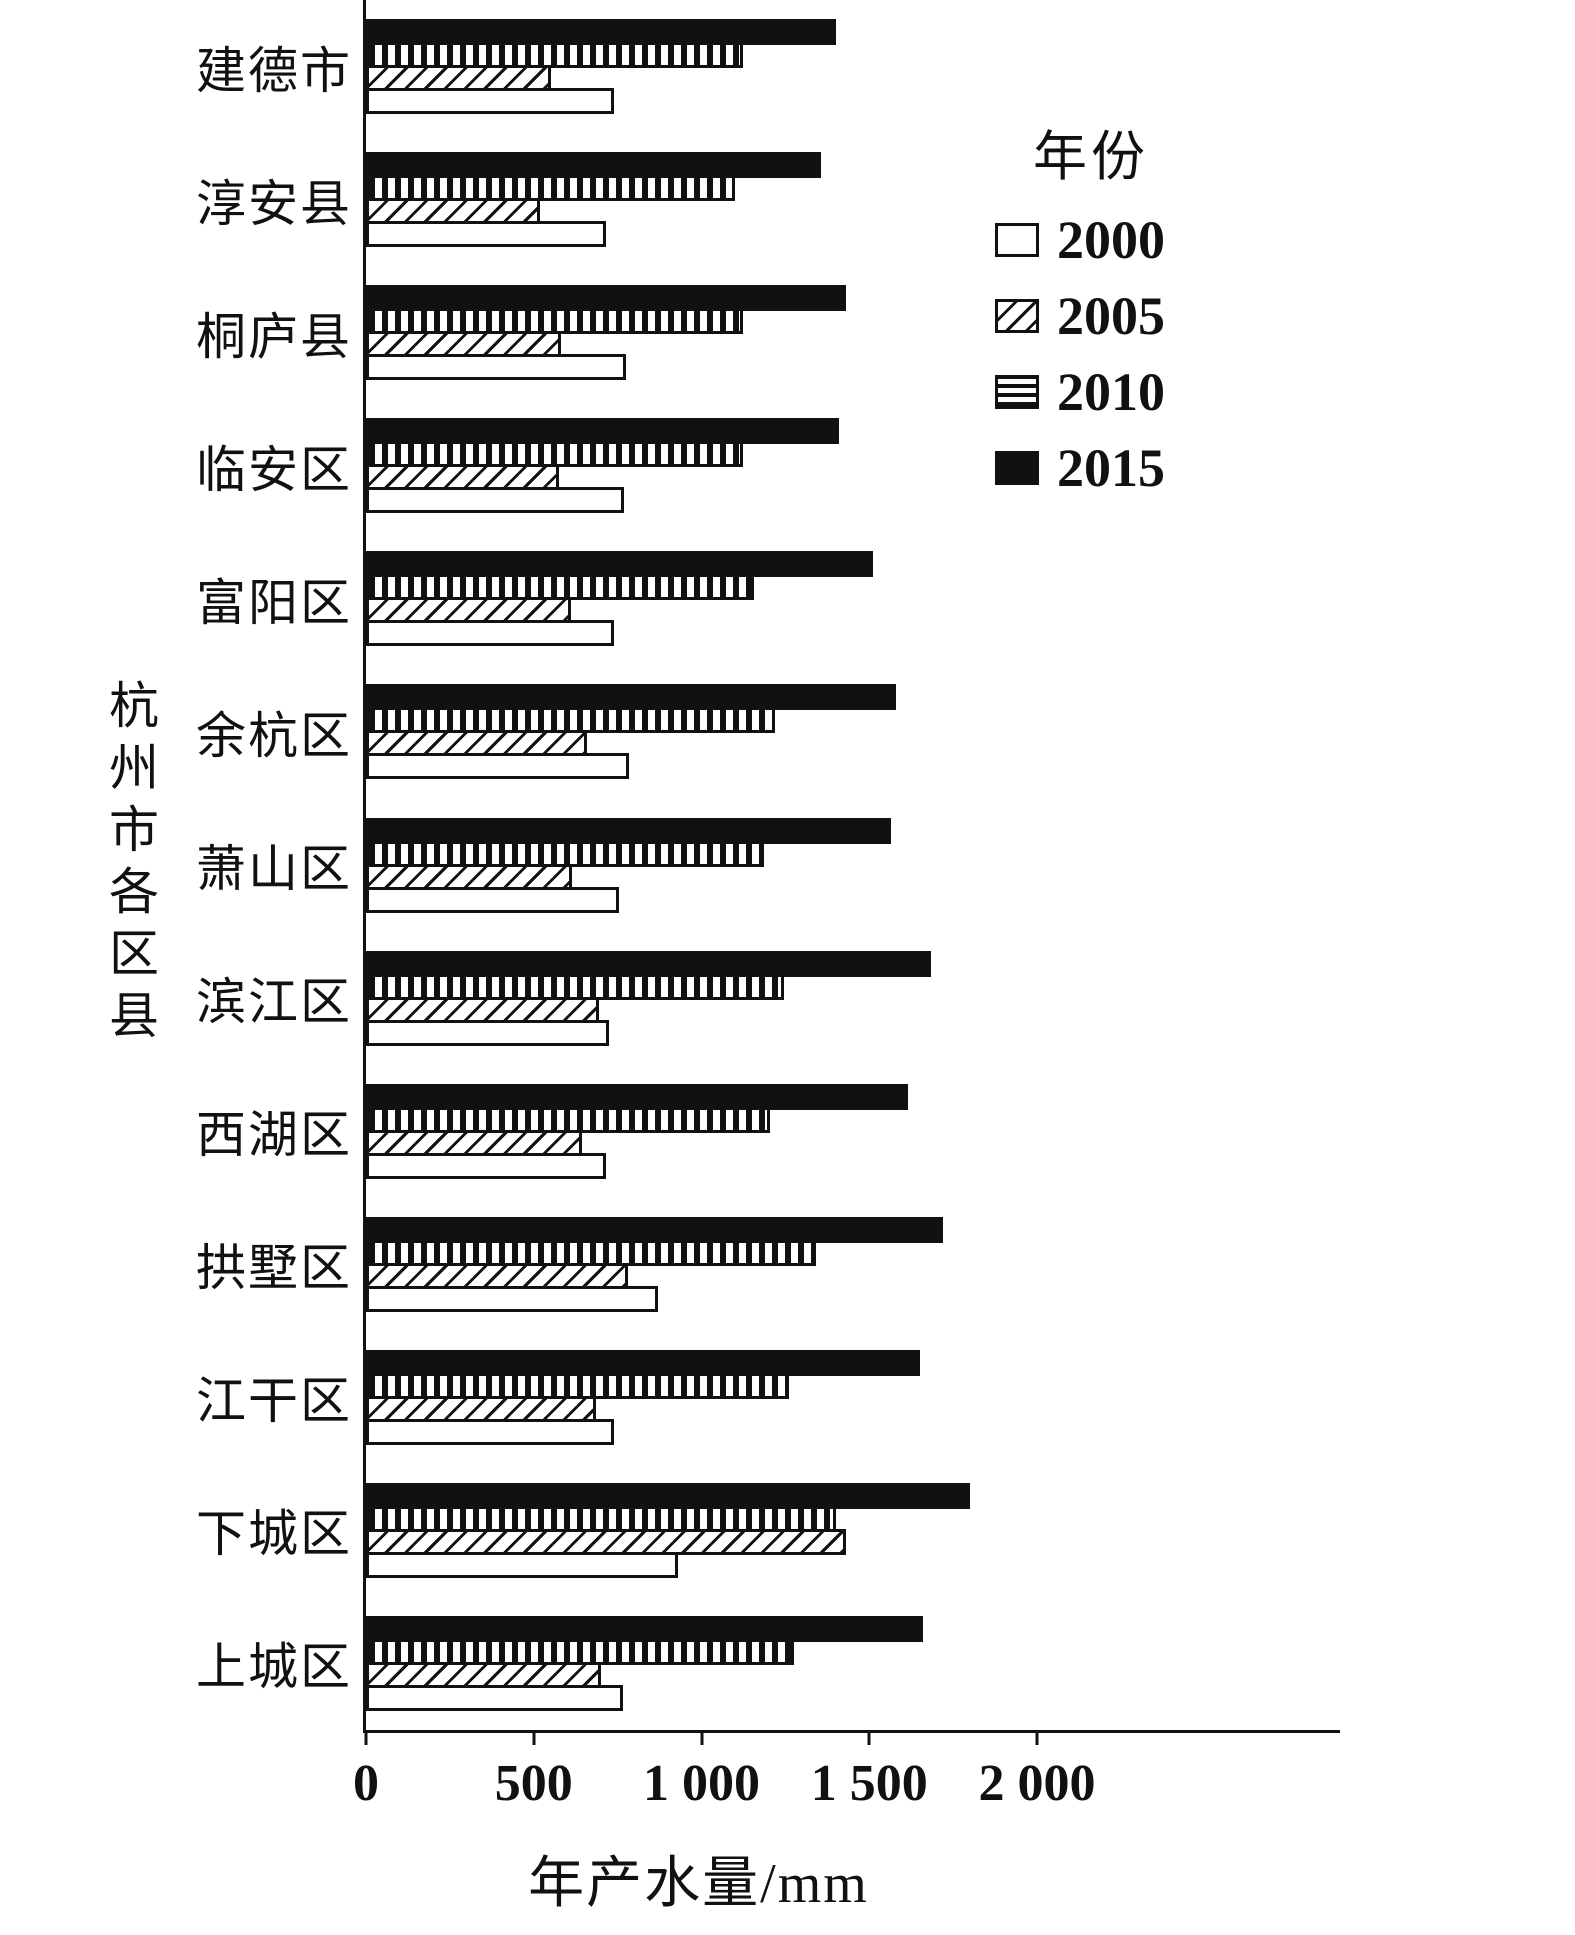 The width and height of the screenshot is (1575, 1935). What do you see at coordinates (698, 1884) in the screenshot?
I see `x-axis-title: 年产水量/mm` at bounding box center [698, 1884].